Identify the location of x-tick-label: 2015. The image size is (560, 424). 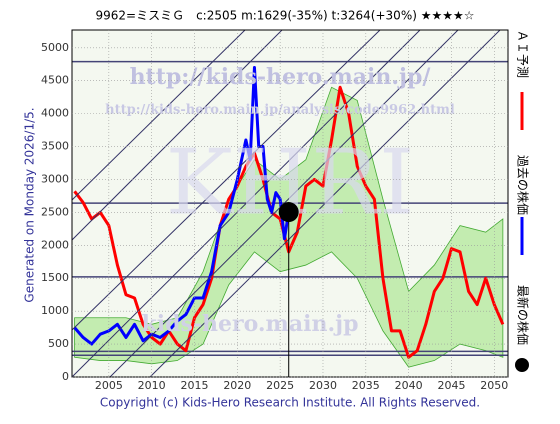
(194, 385).